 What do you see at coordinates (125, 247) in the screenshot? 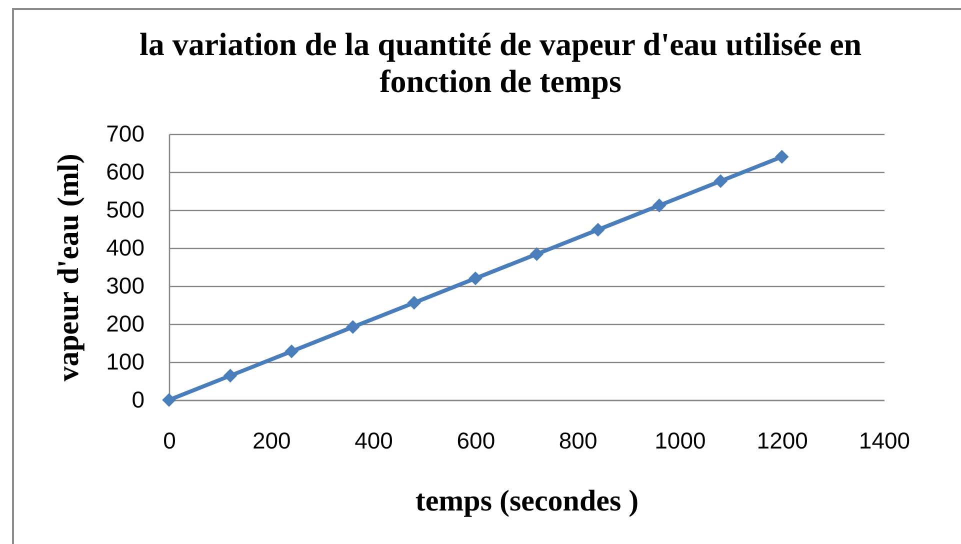
I see `y-tick-label: 400` at bounding box center [125, 247].